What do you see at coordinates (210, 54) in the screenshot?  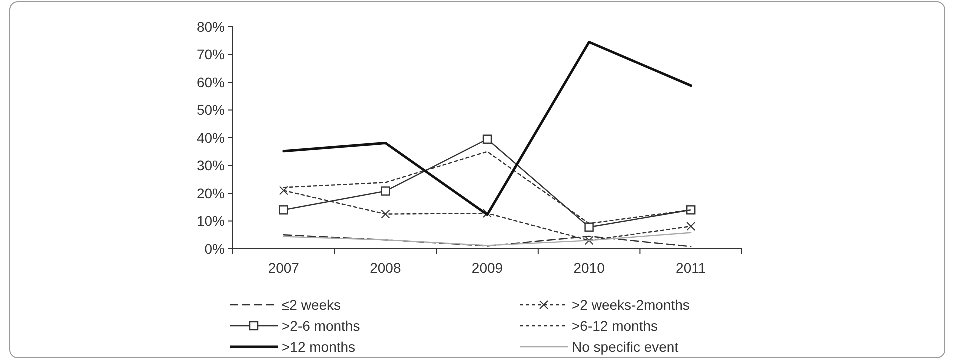 I see `y-tick-label: 70%` at bounding box center [210, 54].